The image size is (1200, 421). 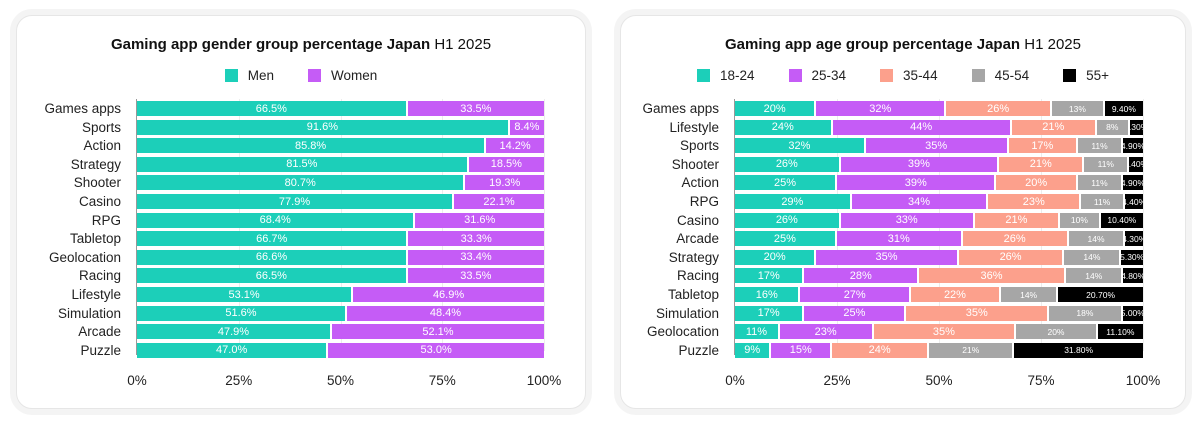 What do you see at coordinates (96, 294) in the screenshot?
I see `category-label: Lifestyle` at bounding box center [96, 294].